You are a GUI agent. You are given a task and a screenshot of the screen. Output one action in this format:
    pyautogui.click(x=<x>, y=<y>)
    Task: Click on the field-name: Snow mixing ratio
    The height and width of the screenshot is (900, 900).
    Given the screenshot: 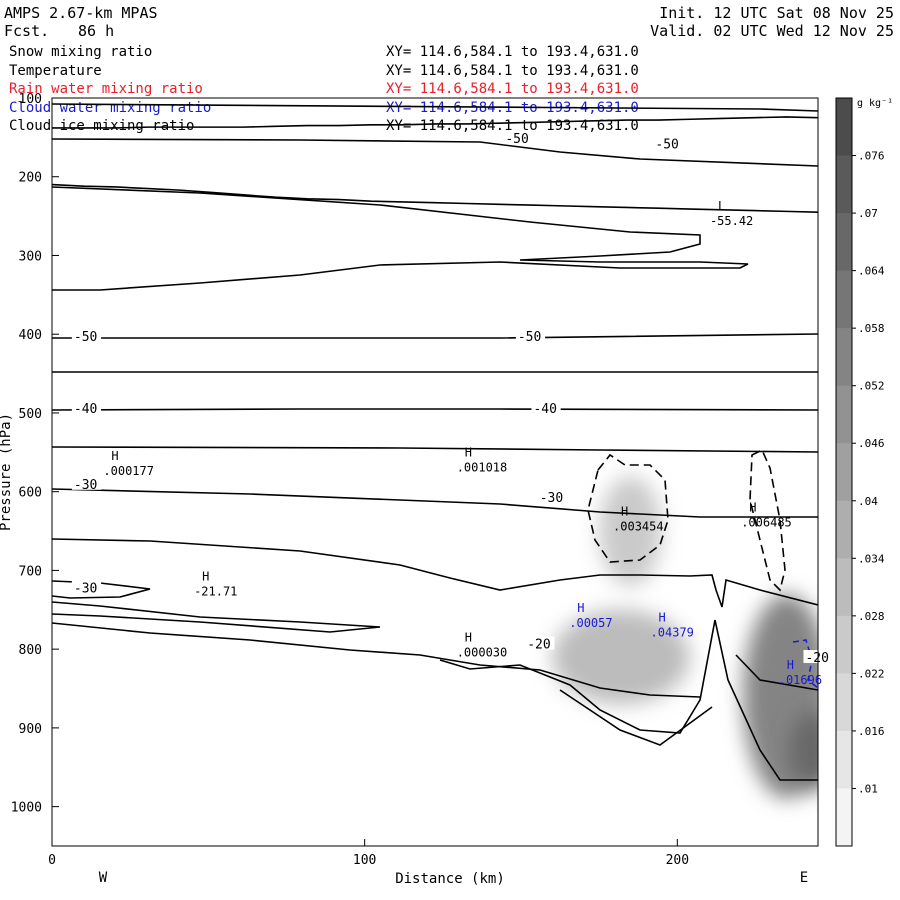 What is the action you would take?
    pyautogui.click(x=81, y=52)
    